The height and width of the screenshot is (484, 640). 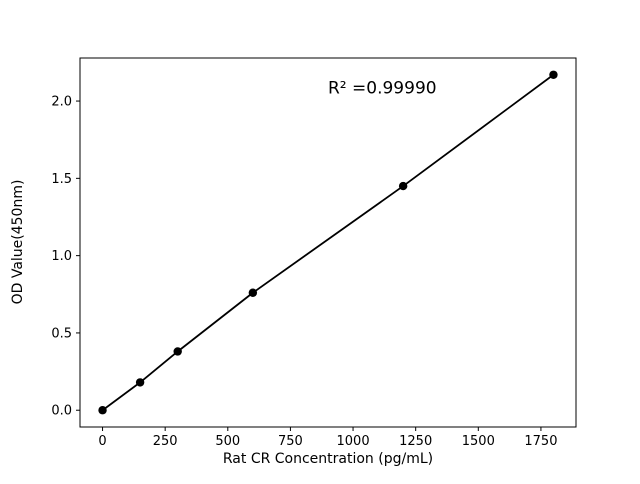 I want to click on x-tick-label: 0, so click(x=102, y=441).